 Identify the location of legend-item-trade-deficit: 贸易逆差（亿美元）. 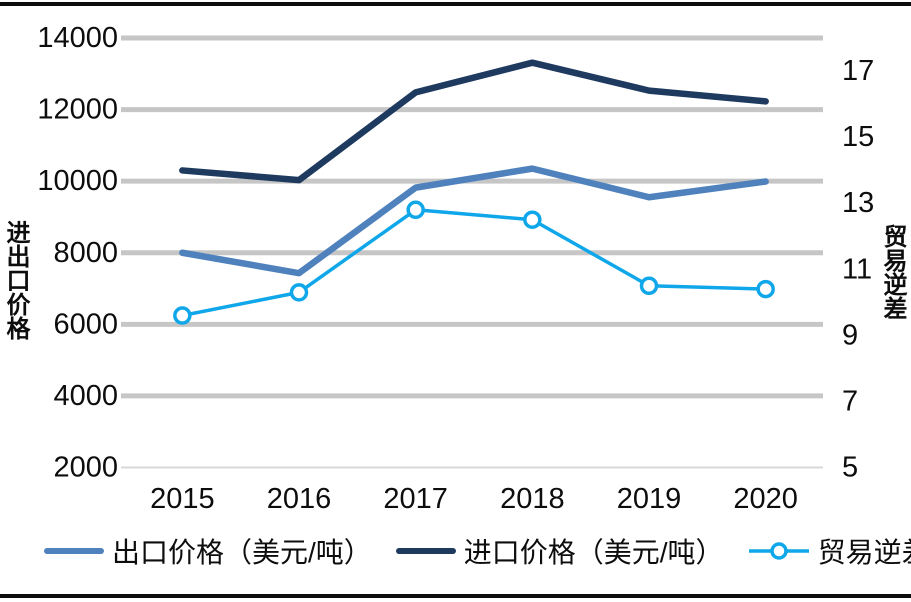
(829, 551).